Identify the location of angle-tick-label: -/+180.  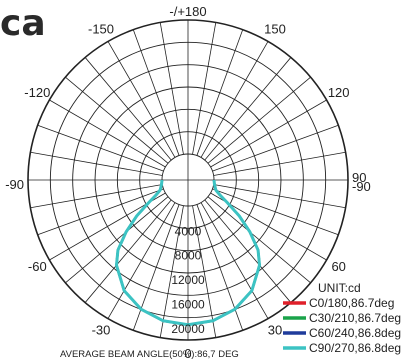
(187, 11).